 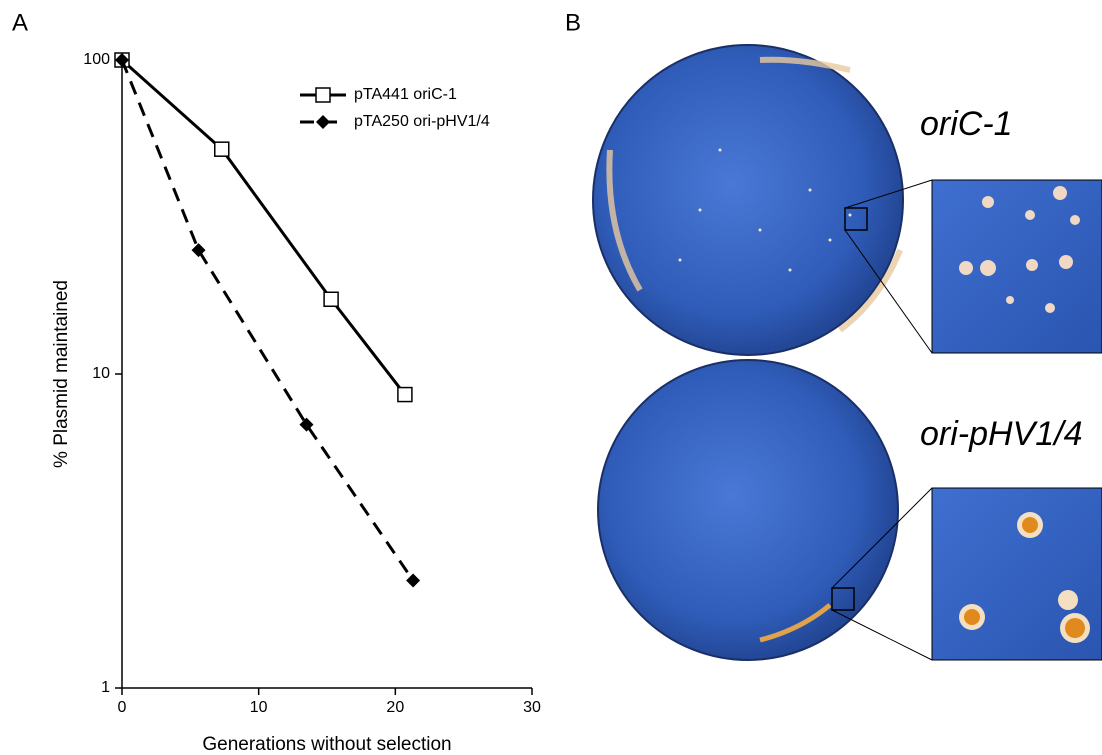 I want to click on series-line, so click(x=264, y=227).